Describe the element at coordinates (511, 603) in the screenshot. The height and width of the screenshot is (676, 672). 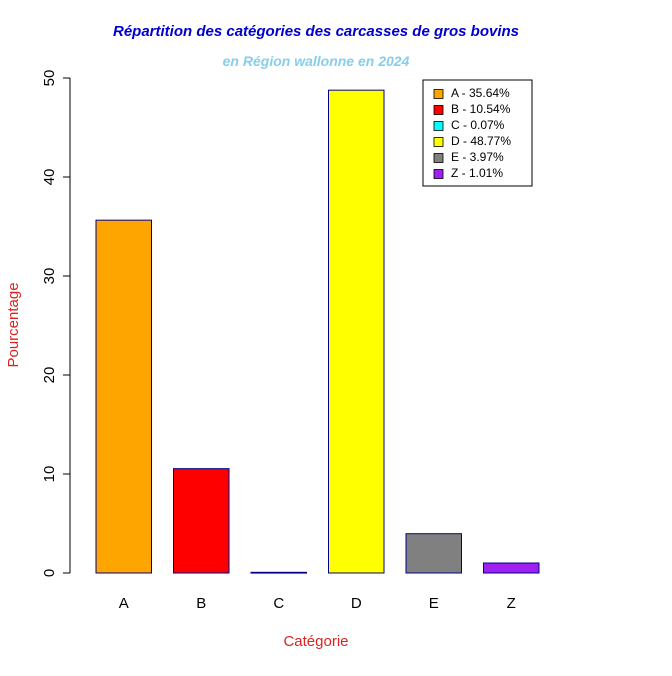
I see `x-tick-label: Z` at that location.